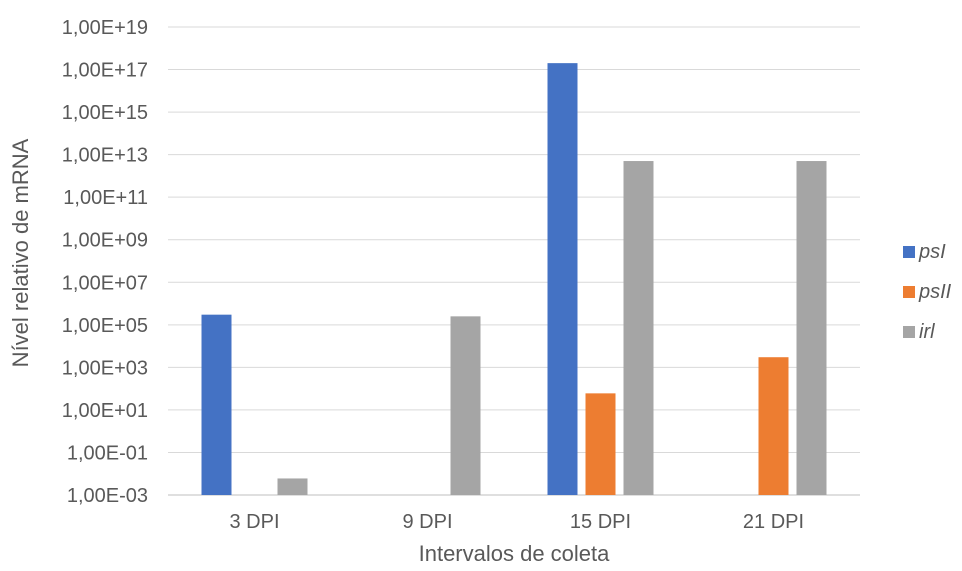 Image resolution: width=962 pixels, height=571 pixels. What do you see at coordinates (254, 522) in the screenshot?
I see `x-tick-label: 3 DPI` at bounding box center [254, 522].